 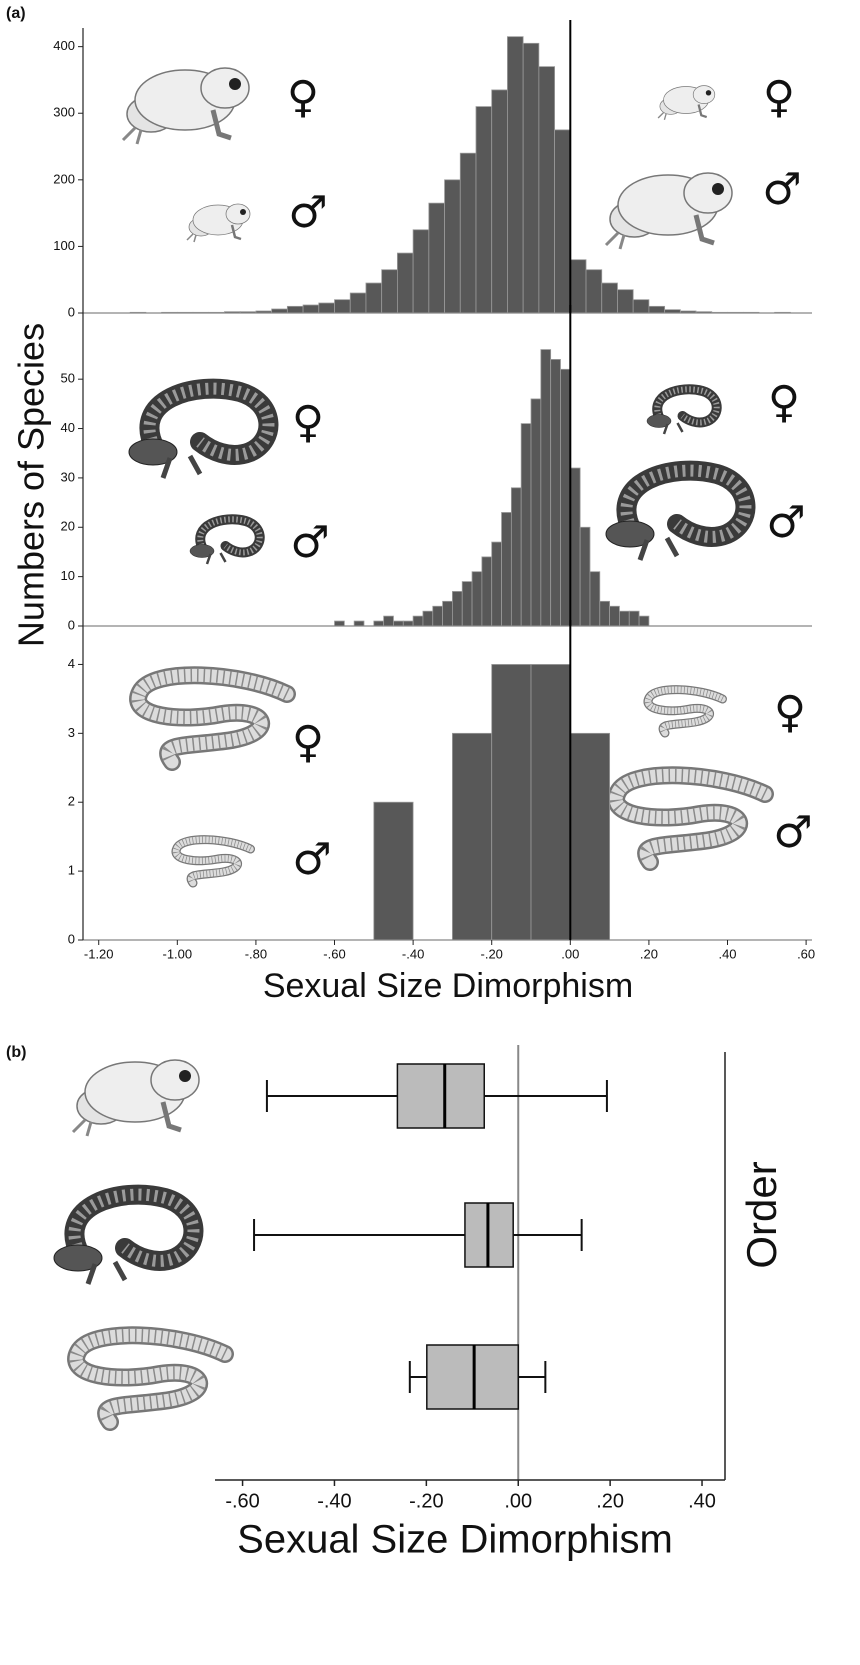 What do you see at coordinates (209, 421) in the screenshot?
I see `salamander-stripes` at bounding box center [209, 421].